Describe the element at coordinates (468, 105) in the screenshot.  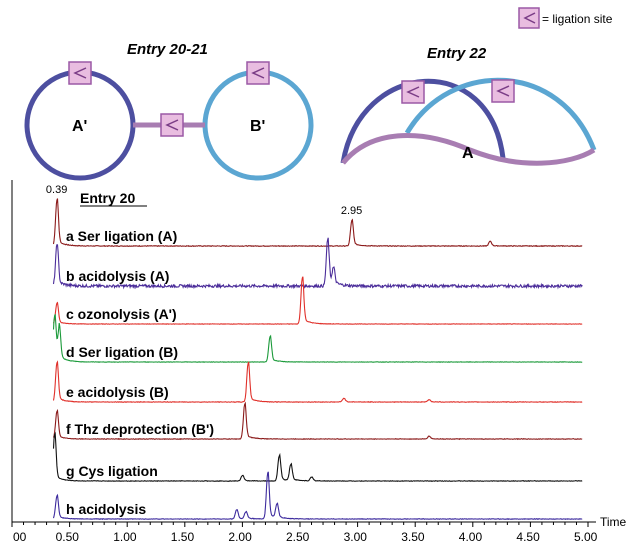
I see `schematic-entry-22: Entry 22 A` at that location.